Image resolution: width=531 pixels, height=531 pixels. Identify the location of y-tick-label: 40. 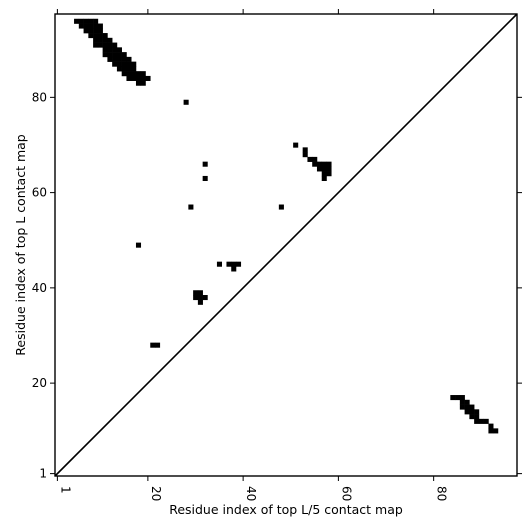
(39, 288).